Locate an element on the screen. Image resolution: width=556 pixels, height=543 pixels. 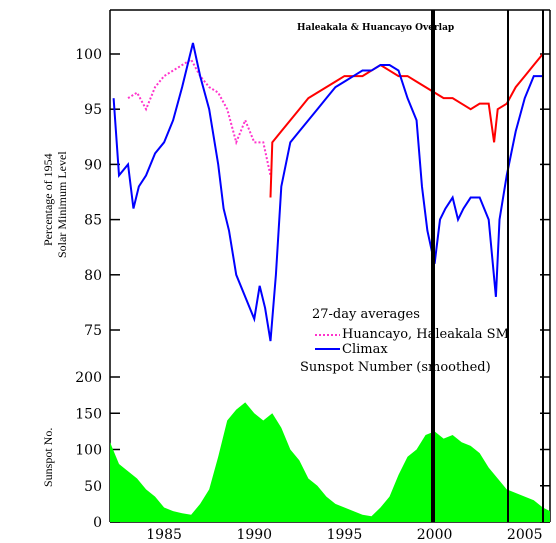
lower-ylabel: Sunspot No. is located at coordinates (48, 457).